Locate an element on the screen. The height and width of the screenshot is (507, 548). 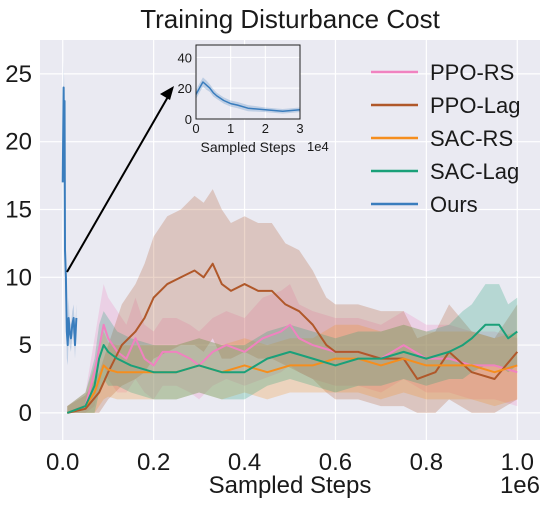
legend: PPO-RS PPO-Lag SAC-RS SAC-Lag Ours is located at coordinates (446, 138).